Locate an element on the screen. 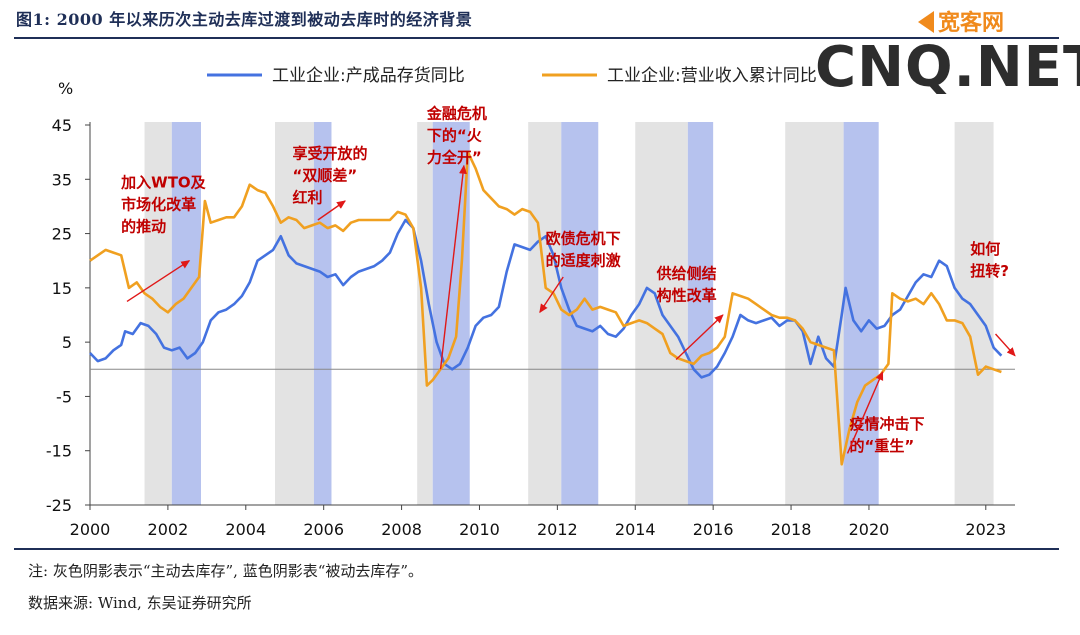  x-tick-label: 2014 is located at coordinates (635, 529).